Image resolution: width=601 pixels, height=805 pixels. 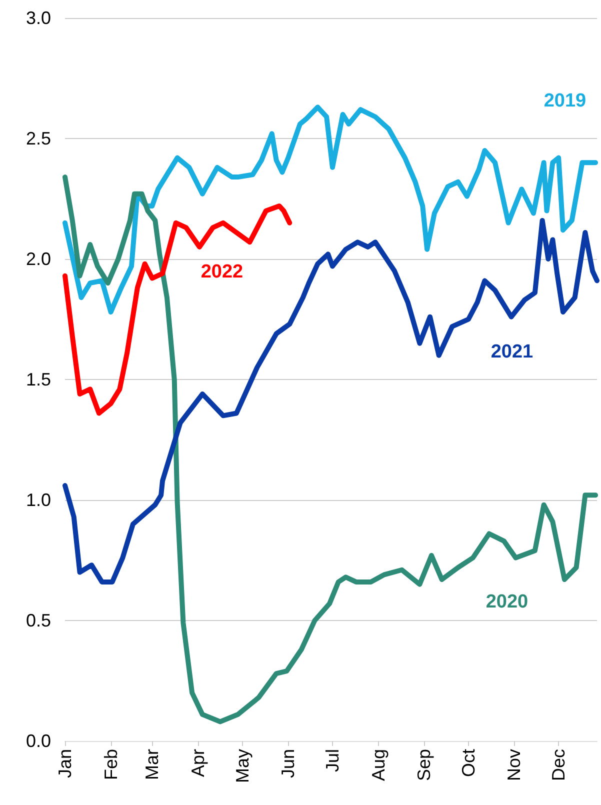 I want to click on y-tick-label: 1.5, so click(x=38, y=380).